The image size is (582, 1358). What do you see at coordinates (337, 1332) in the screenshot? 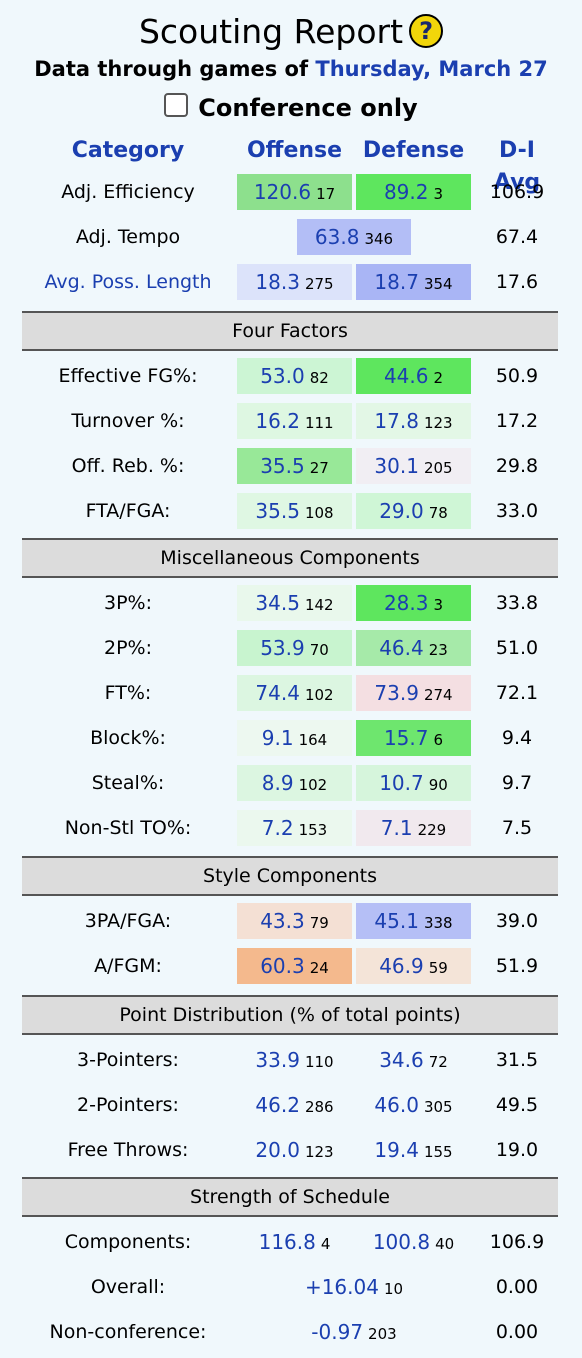
I see `combined-stat-value: -0.97` at bounding box center [337, 1332].